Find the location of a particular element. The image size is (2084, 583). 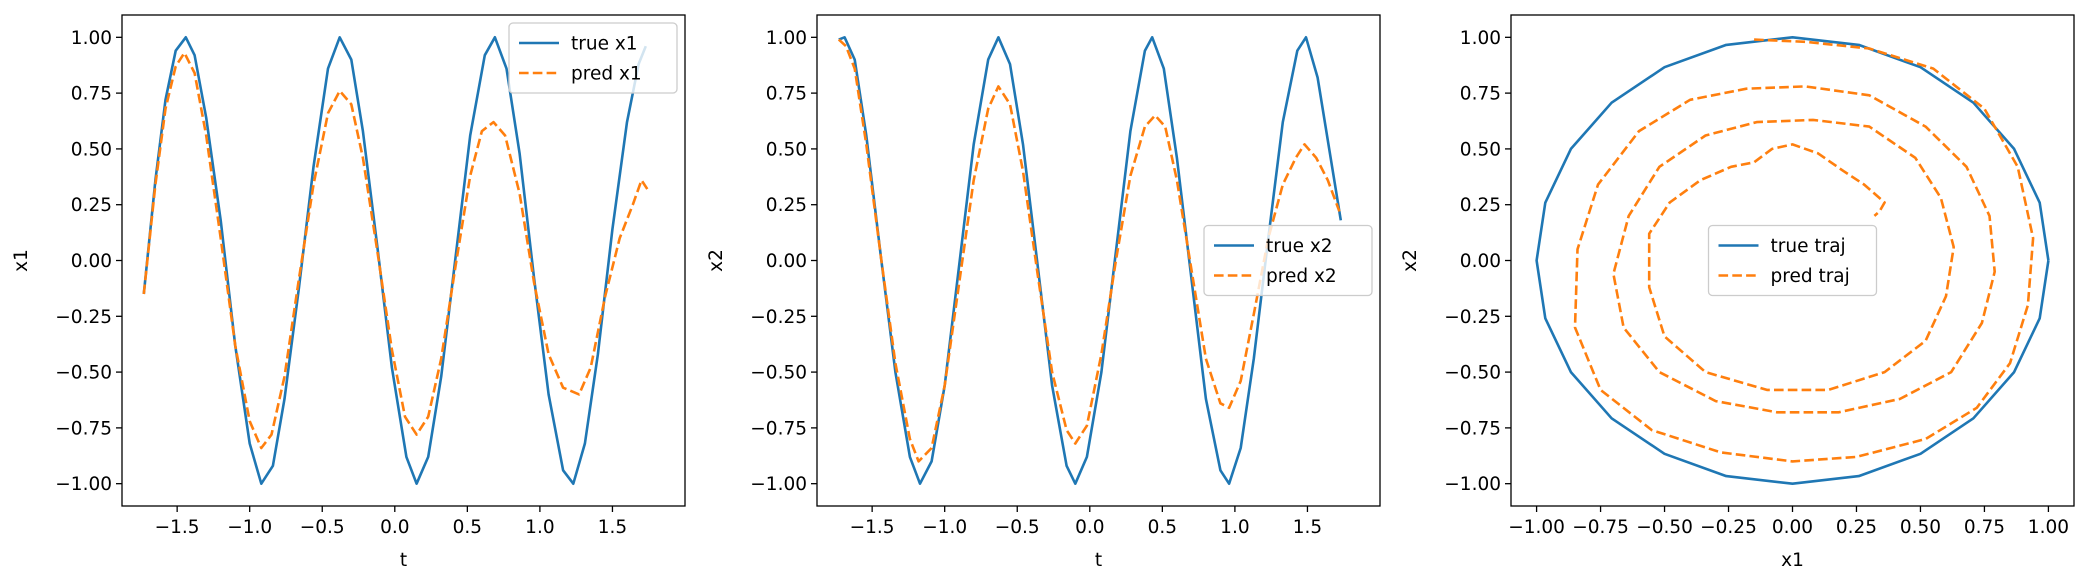

legend: true traj pred traj is located at coordinates (1792, 260).